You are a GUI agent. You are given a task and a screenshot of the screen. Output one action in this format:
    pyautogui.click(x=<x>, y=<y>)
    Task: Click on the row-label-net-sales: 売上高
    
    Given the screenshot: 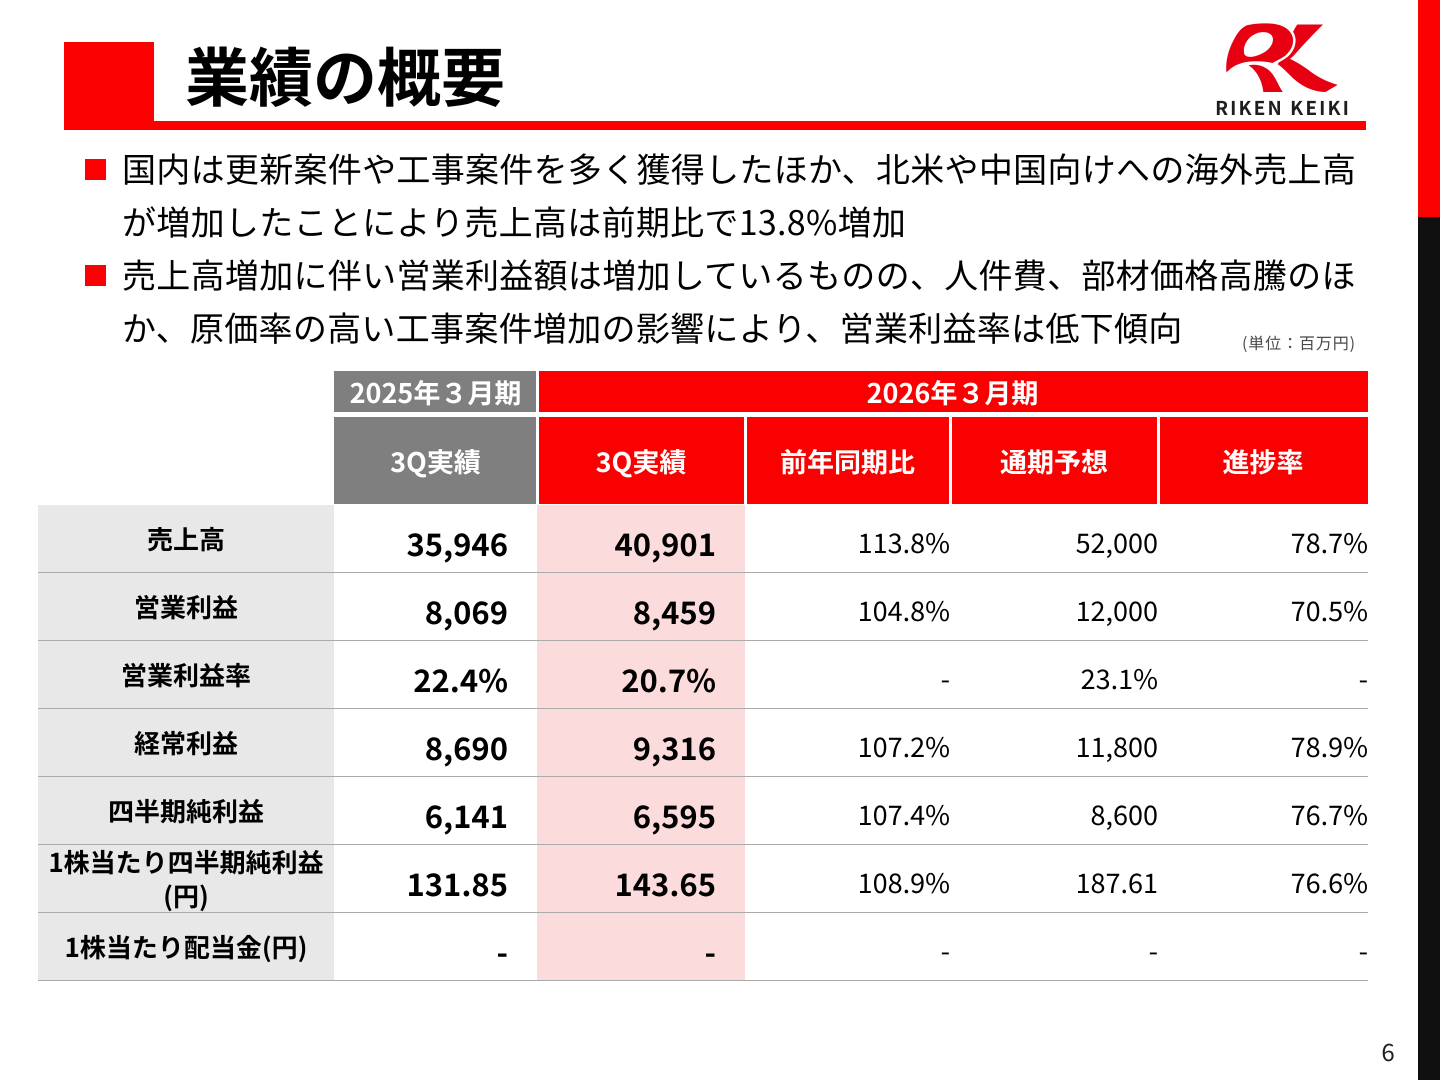 What is the action you would take?
    pyautogui.click(x=186, y=539)
    